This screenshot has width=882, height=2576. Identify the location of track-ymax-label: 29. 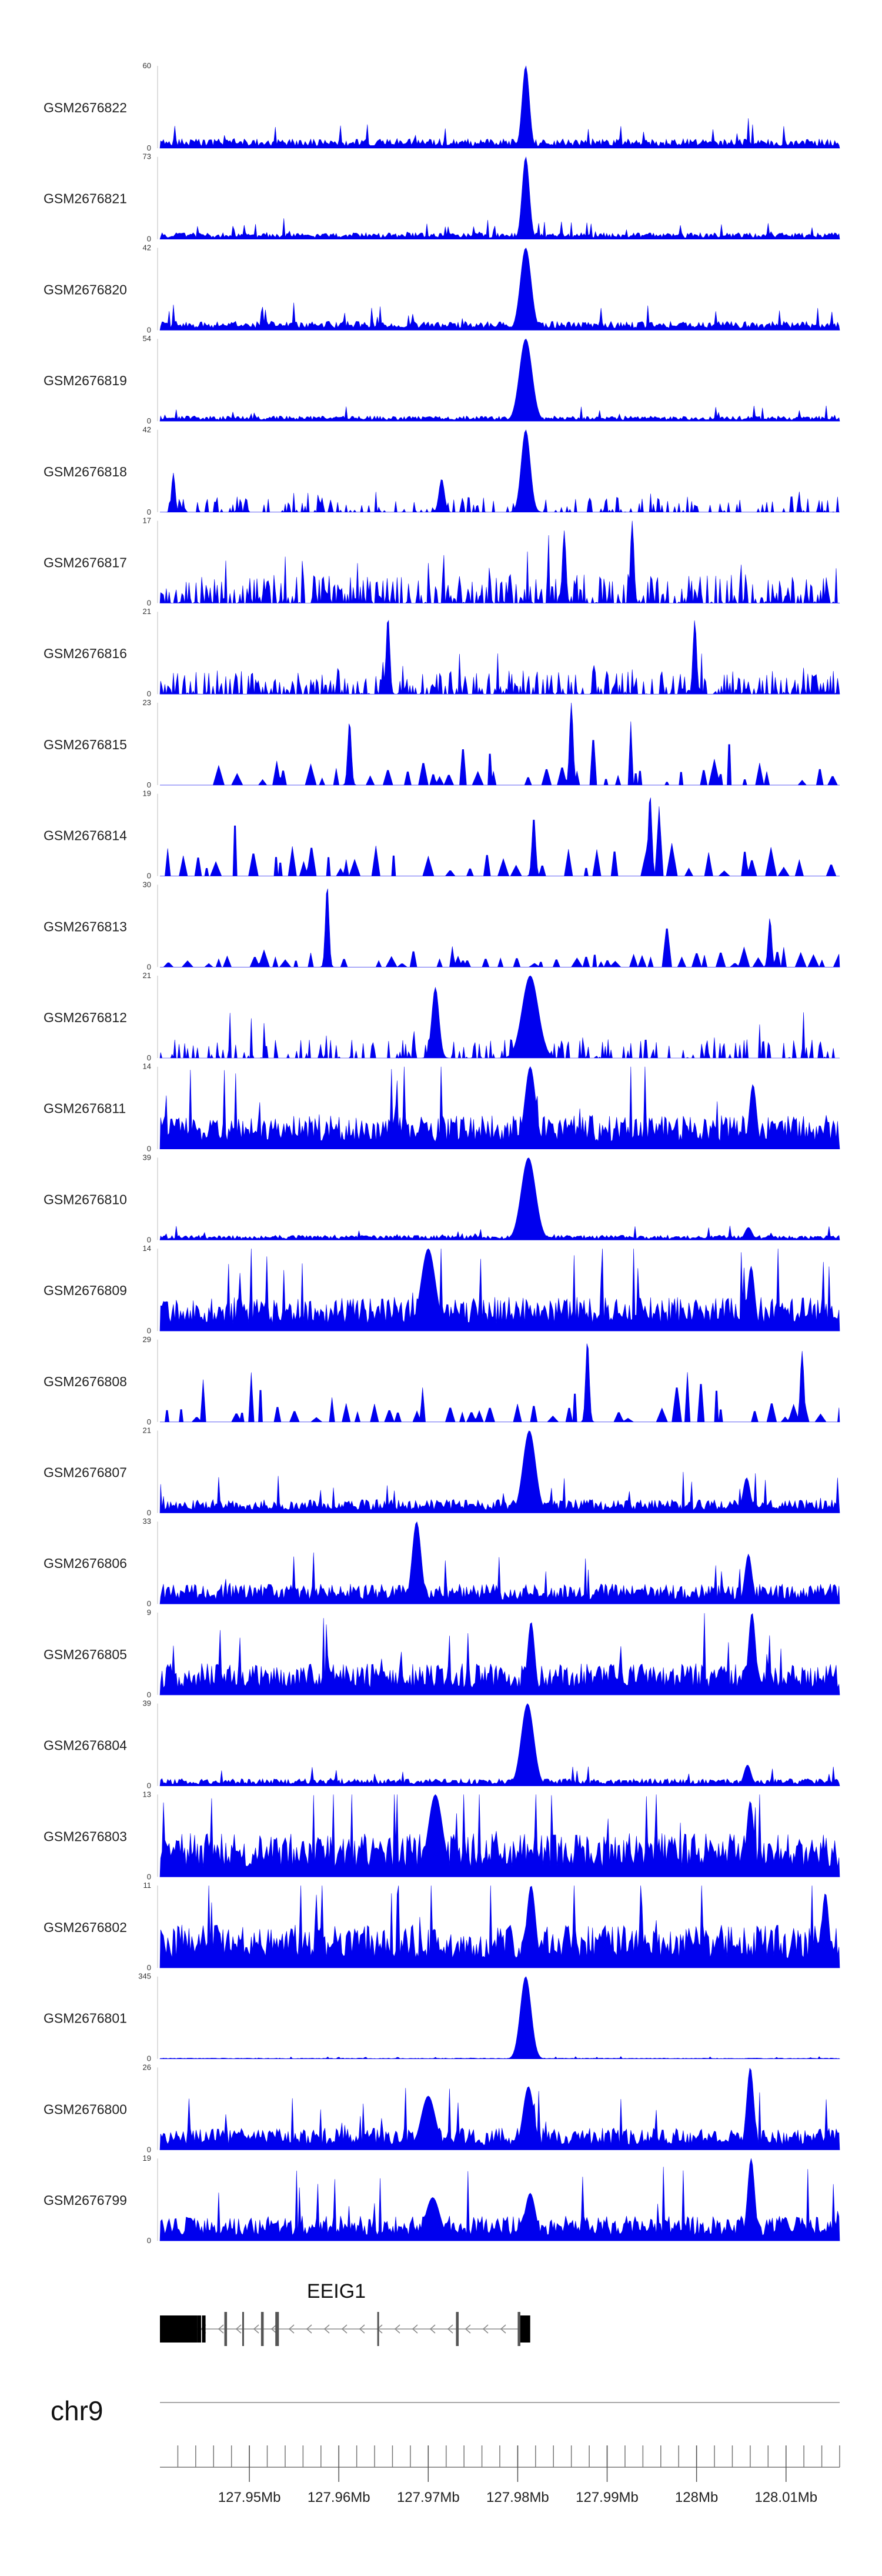
(147, 1339).